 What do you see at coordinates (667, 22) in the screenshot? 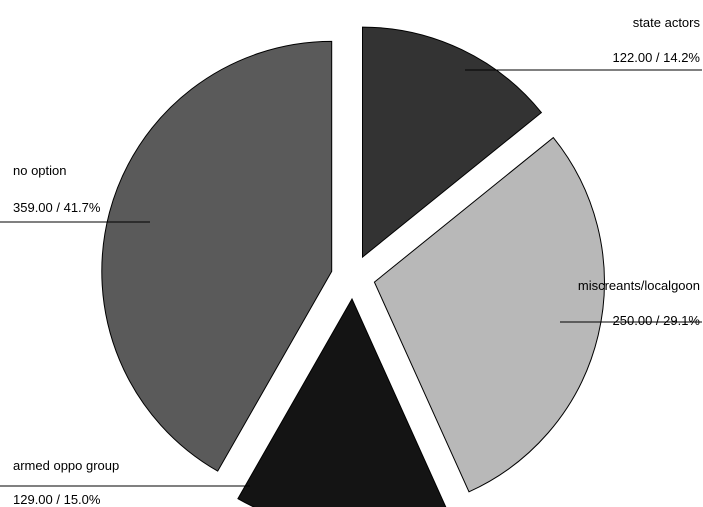
I see `slice-label: state actors` at bounding box center [667, 22].